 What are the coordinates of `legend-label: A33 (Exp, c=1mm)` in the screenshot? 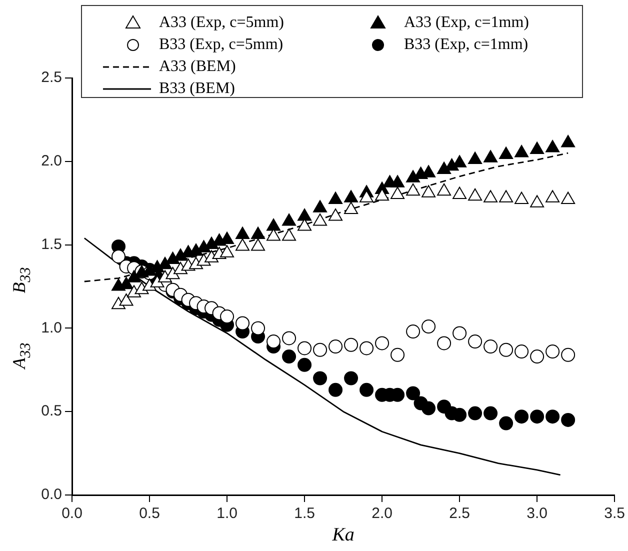 It's located at (466, 23).